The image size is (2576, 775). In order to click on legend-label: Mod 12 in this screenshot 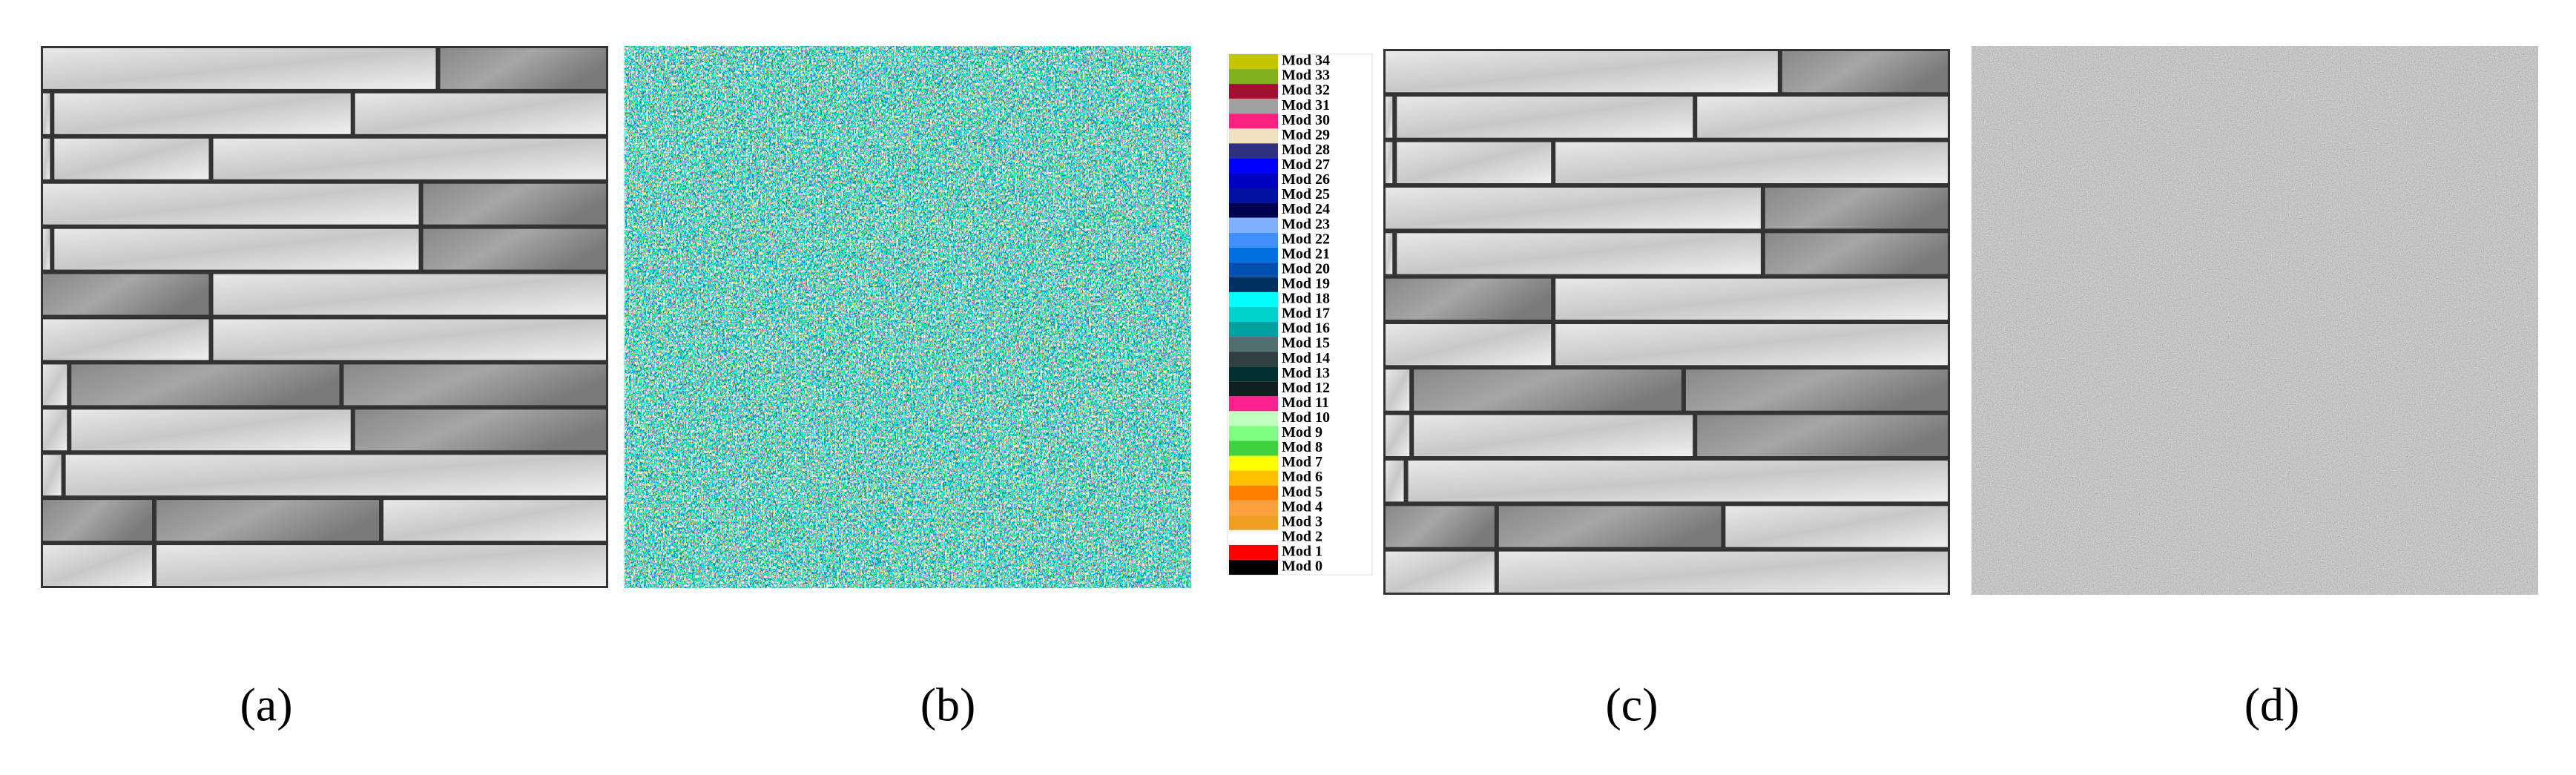, I will do `click(1306, 388)`.